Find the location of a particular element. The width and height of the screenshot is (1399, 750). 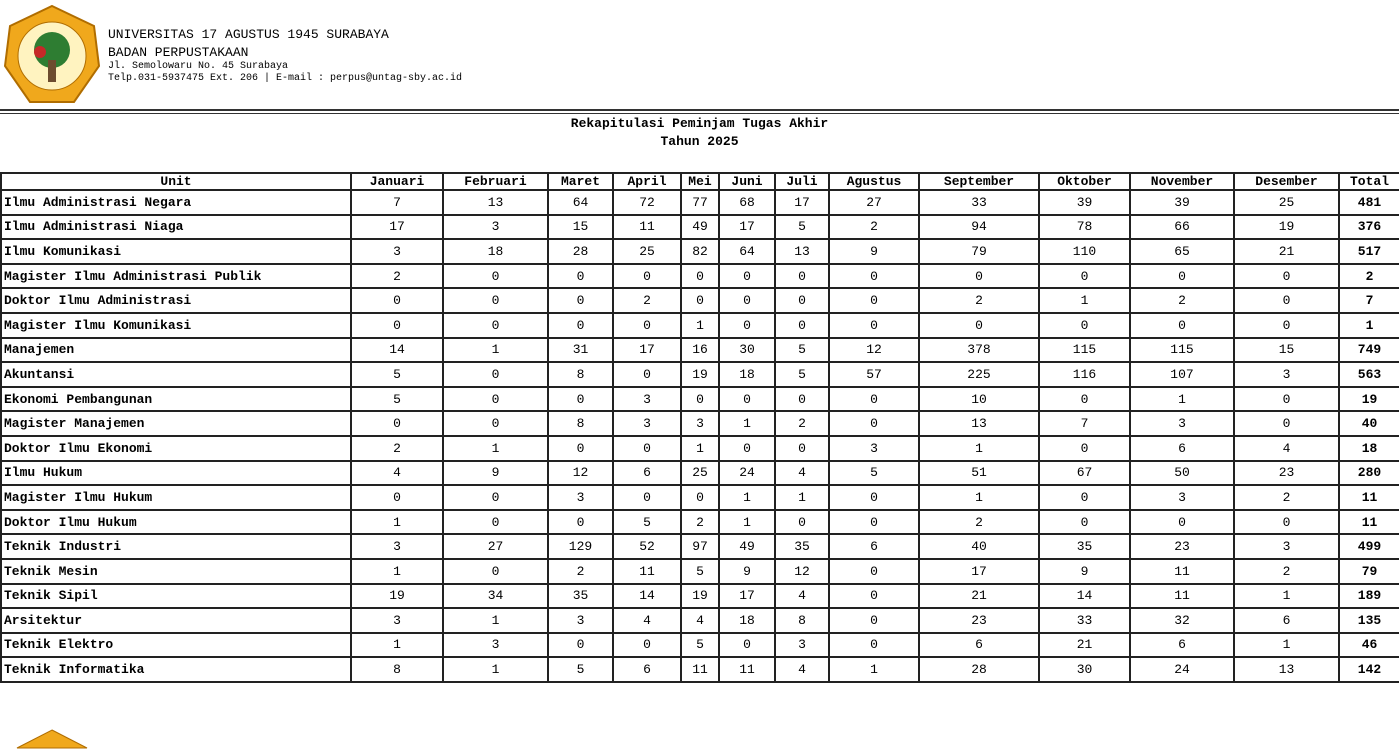

unit-cell: Ilmu Administrasi Niaga is located at coordinates (176, 227).